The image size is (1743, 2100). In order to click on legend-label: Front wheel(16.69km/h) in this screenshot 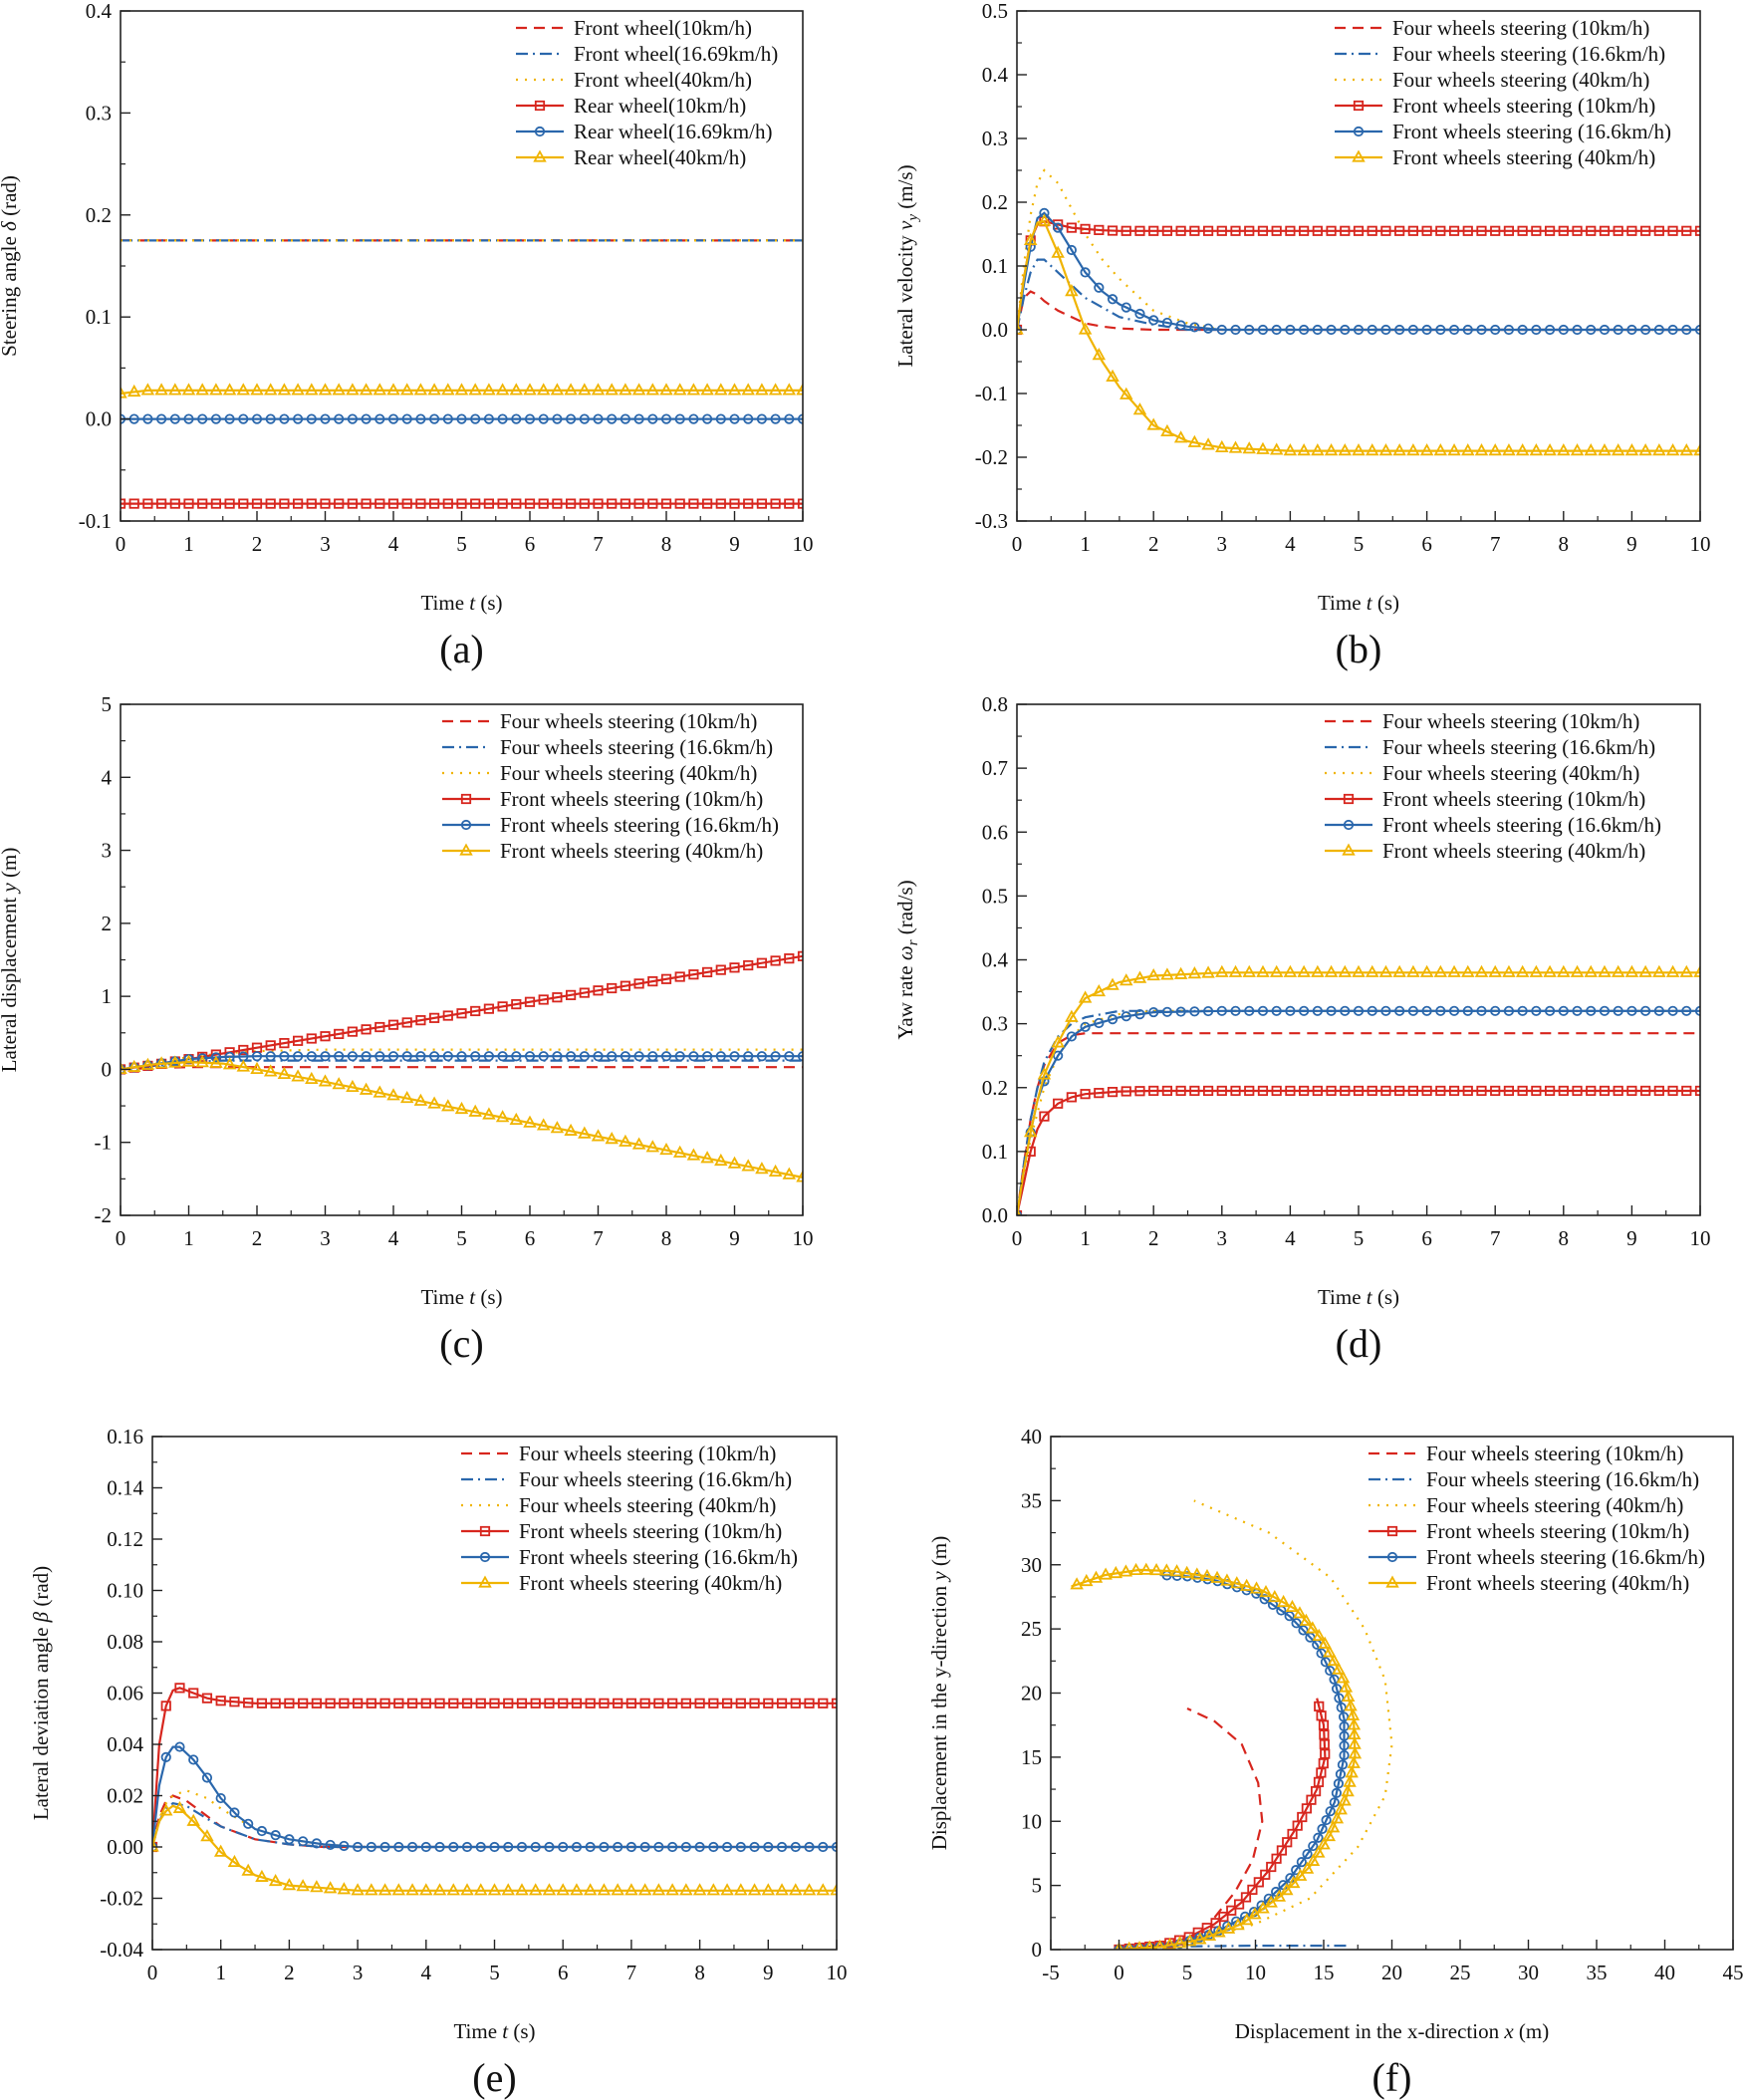, I will do `click(676, 54)`.